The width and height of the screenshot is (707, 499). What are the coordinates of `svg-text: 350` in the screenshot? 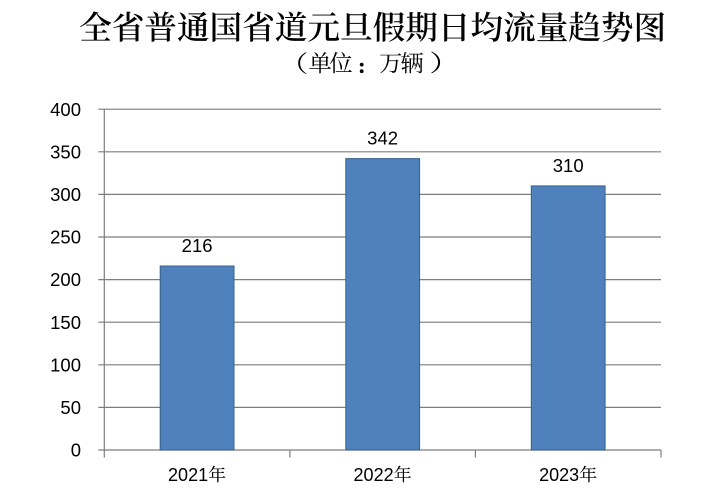 It's located at (65, 151).